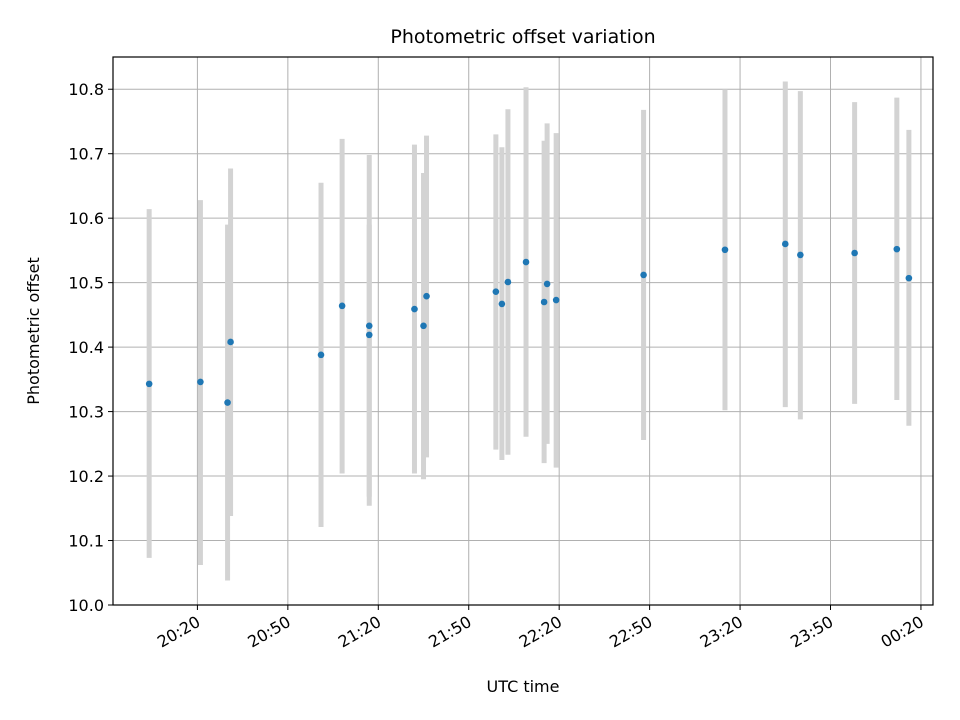 The image size is (960, 720). What do you see at coordinates (86, 89) in the screenshot?
I see `y-tick-label: 10.8` at bounding box center [86, 89].